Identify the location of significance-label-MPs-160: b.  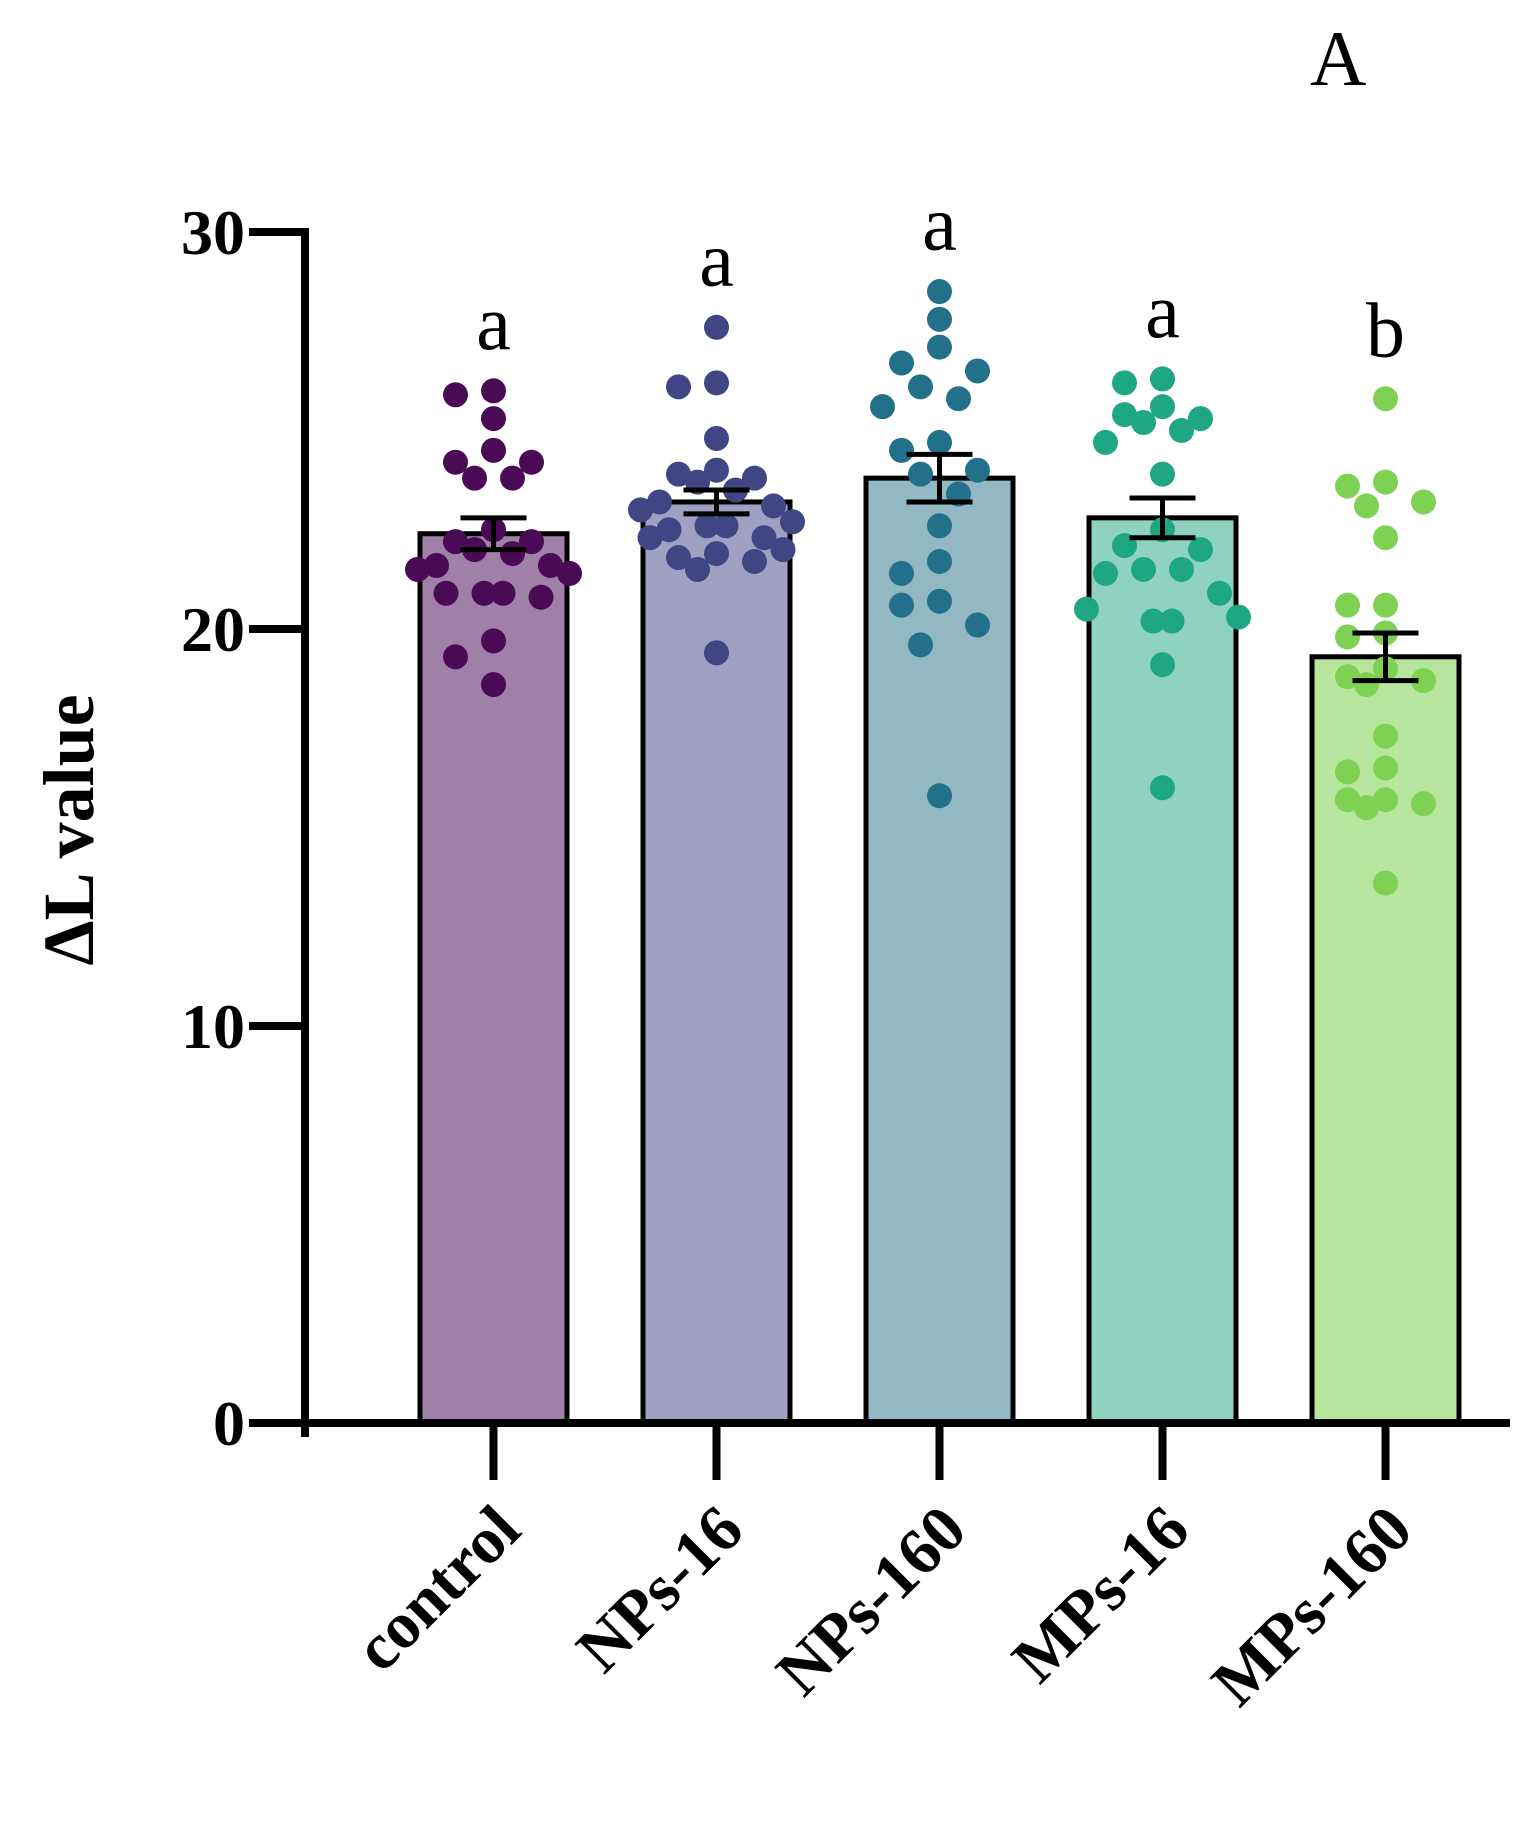
(1385, 330).